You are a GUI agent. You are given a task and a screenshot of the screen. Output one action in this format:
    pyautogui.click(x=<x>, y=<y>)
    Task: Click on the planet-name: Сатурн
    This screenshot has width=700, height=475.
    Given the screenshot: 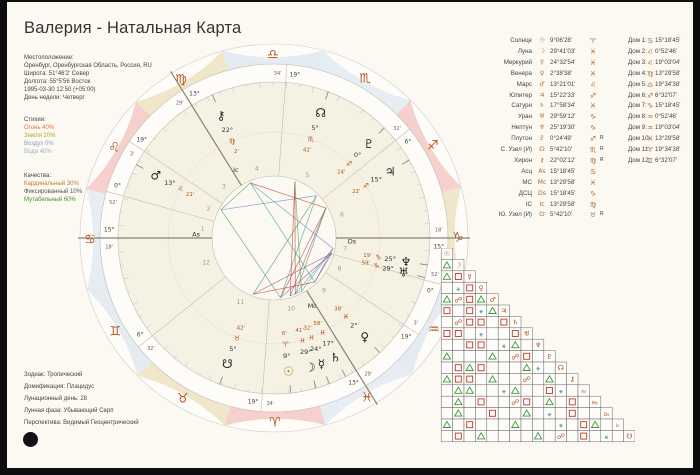 What is the action you would take?
    pyautogui.click(x=521, y=106)
    